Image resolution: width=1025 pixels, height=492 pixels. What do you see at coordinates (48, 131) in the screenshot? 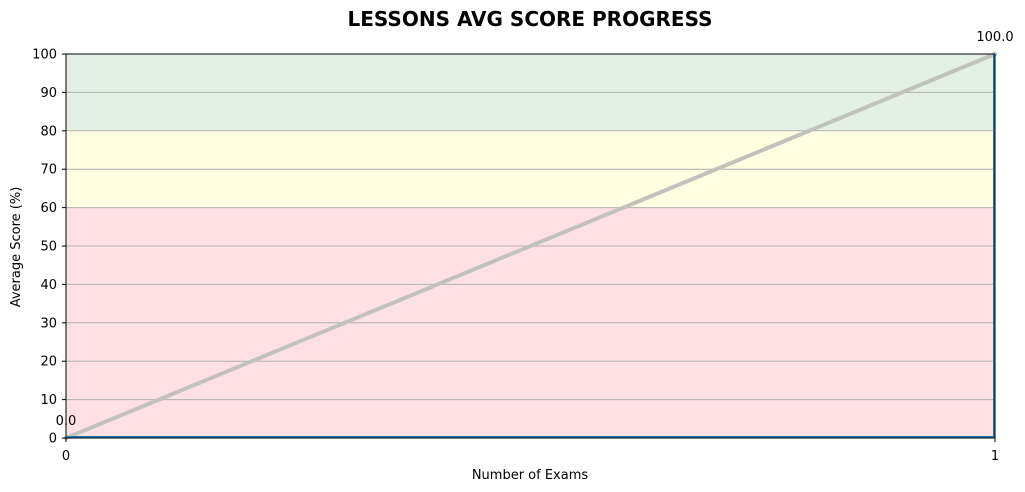
I see `y-tick-label-8: 80` at bounding box center [48, 131].